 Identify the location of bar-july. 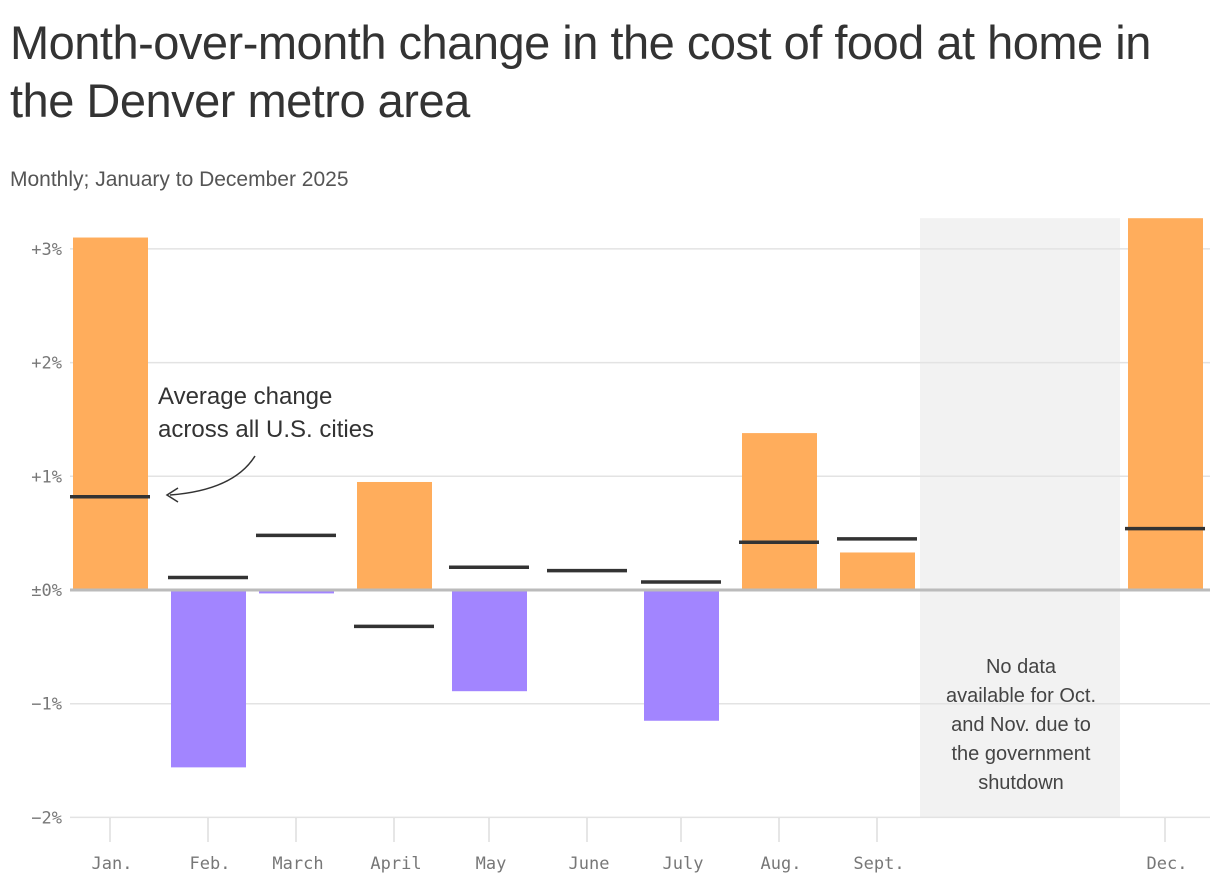
(681, 655).